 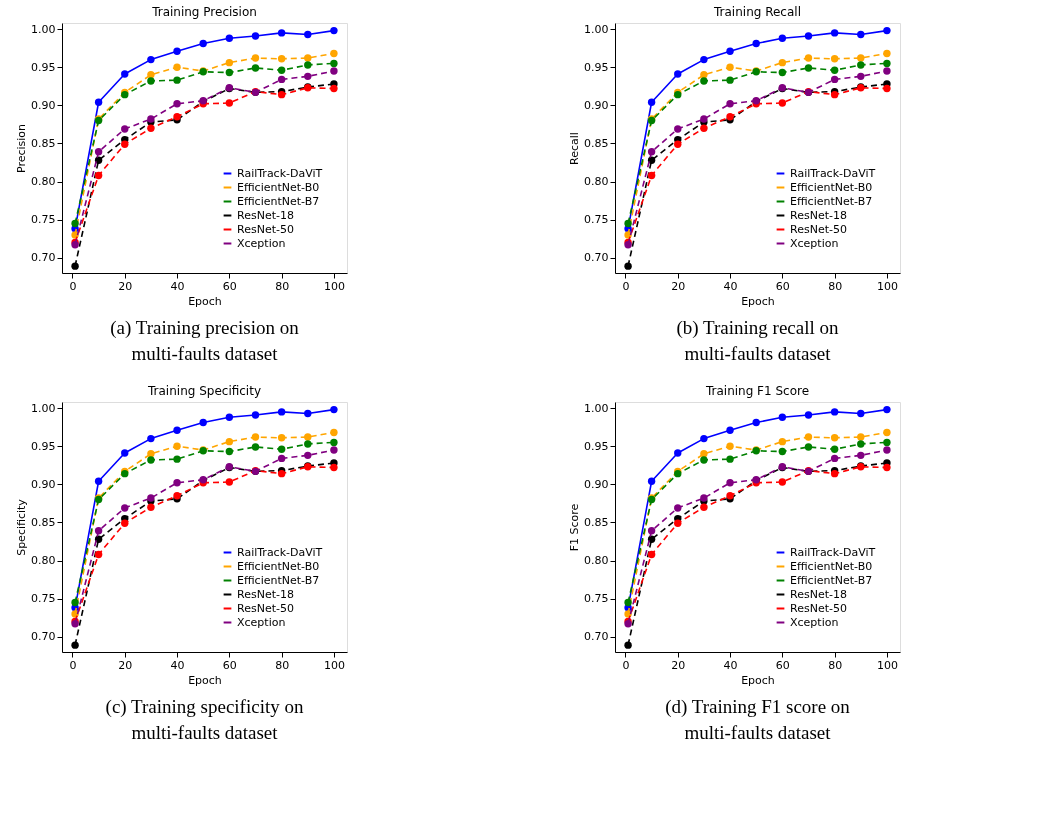 I want to click on chart-title: Training F1 Score, so click(x=757, y=391).